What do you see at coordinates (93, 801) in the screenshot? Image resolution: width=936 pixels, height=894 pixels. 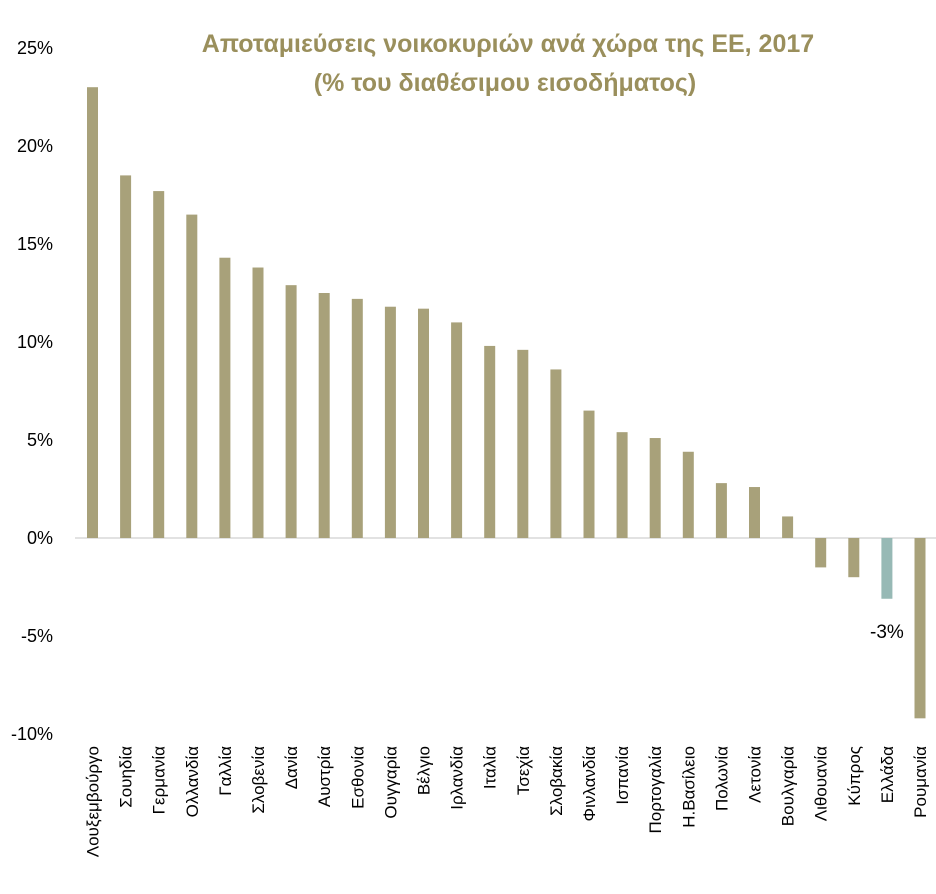 I see `category-label: Λουξεμβούργο` at bounding box center [93, 801].